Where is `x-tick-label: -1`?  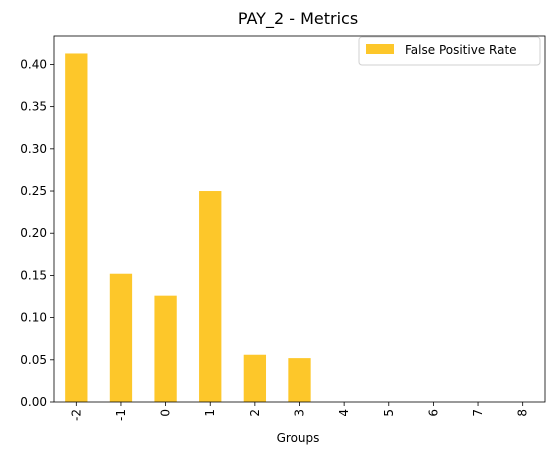 x-tick-label: -1 is located at coordinates (121, 415).